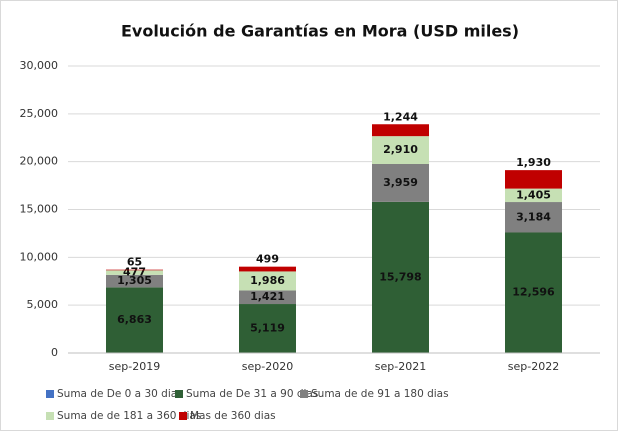  What do you see at coordinates (380, 394) in the screenshot?
I see `legend-label: Suma de de 91 a 180 dias` at bounding box center [380, 394].